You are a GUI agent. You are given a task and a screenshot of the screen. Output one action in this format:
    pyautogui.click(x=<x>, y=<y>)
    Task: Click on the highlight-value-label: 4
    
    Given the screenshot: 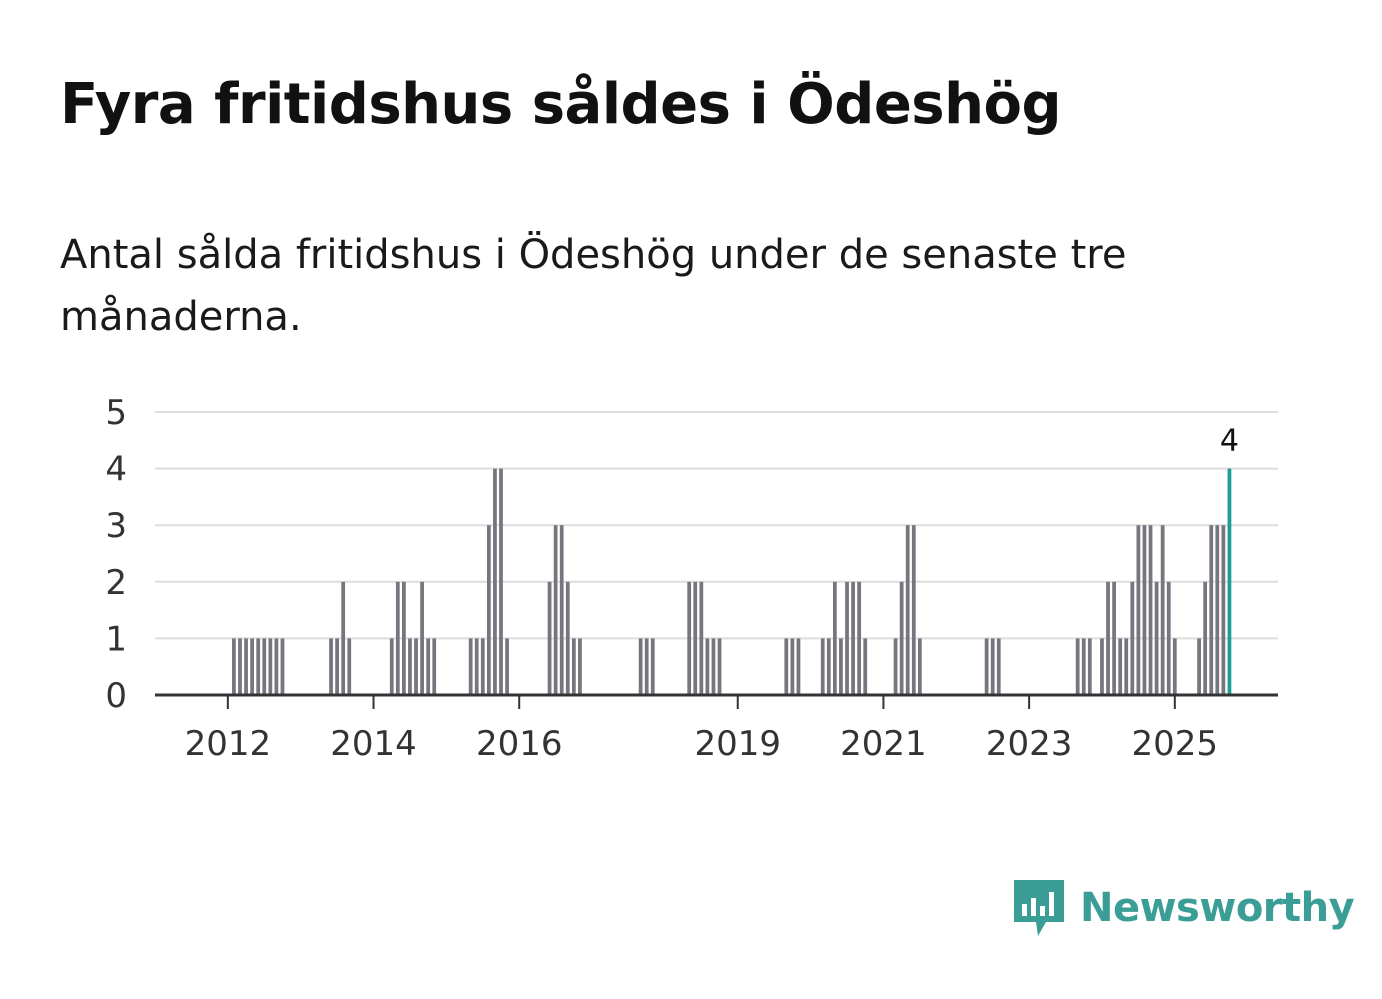 What is the action you would take?
    pyautogui.click(x=1229, y=441)
    